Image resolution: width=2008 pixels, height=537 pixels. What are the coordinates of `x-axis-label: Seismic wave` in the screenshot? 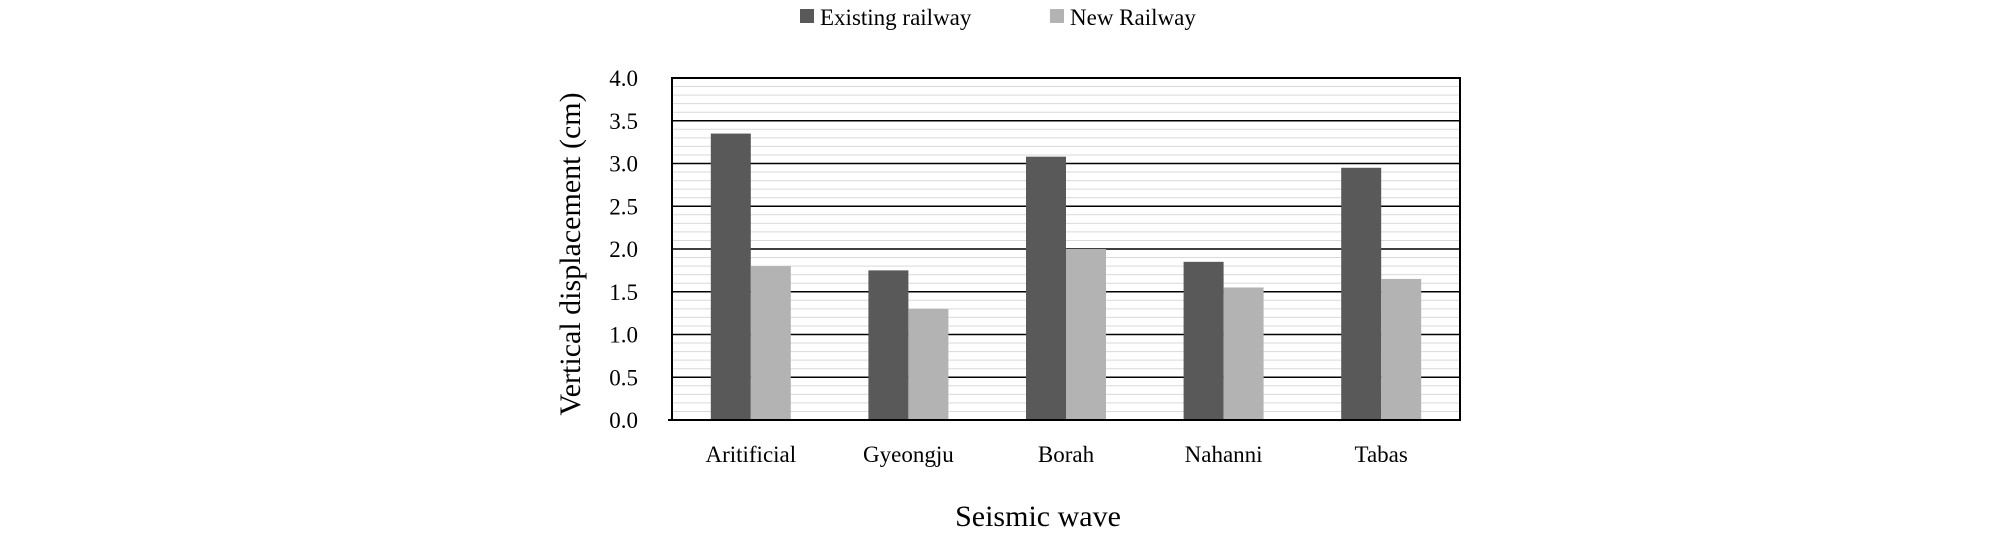 It's located at (1038, 516).